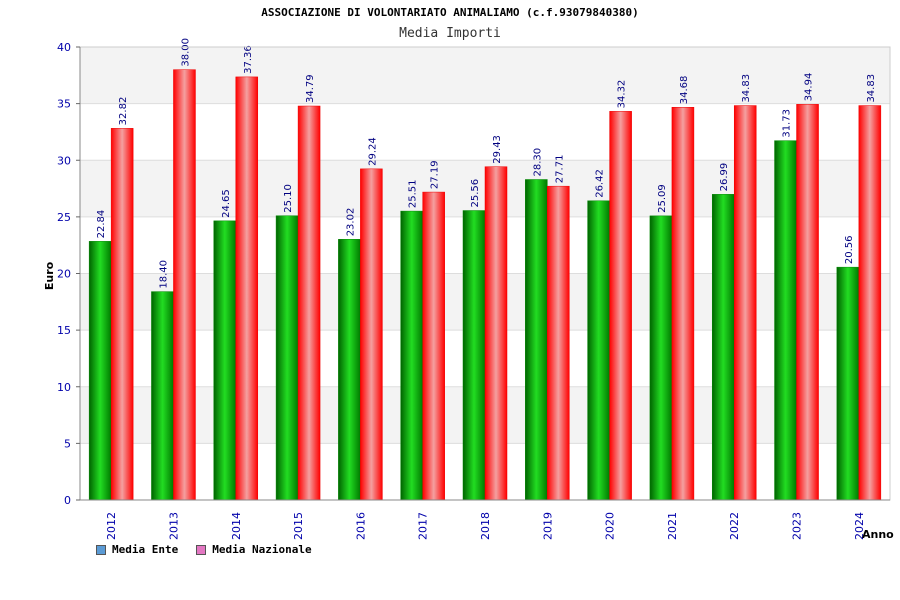  Describe the element at coordinates (661, 358) in the screenshot. I see `bar-media-ente-2021` at that location.